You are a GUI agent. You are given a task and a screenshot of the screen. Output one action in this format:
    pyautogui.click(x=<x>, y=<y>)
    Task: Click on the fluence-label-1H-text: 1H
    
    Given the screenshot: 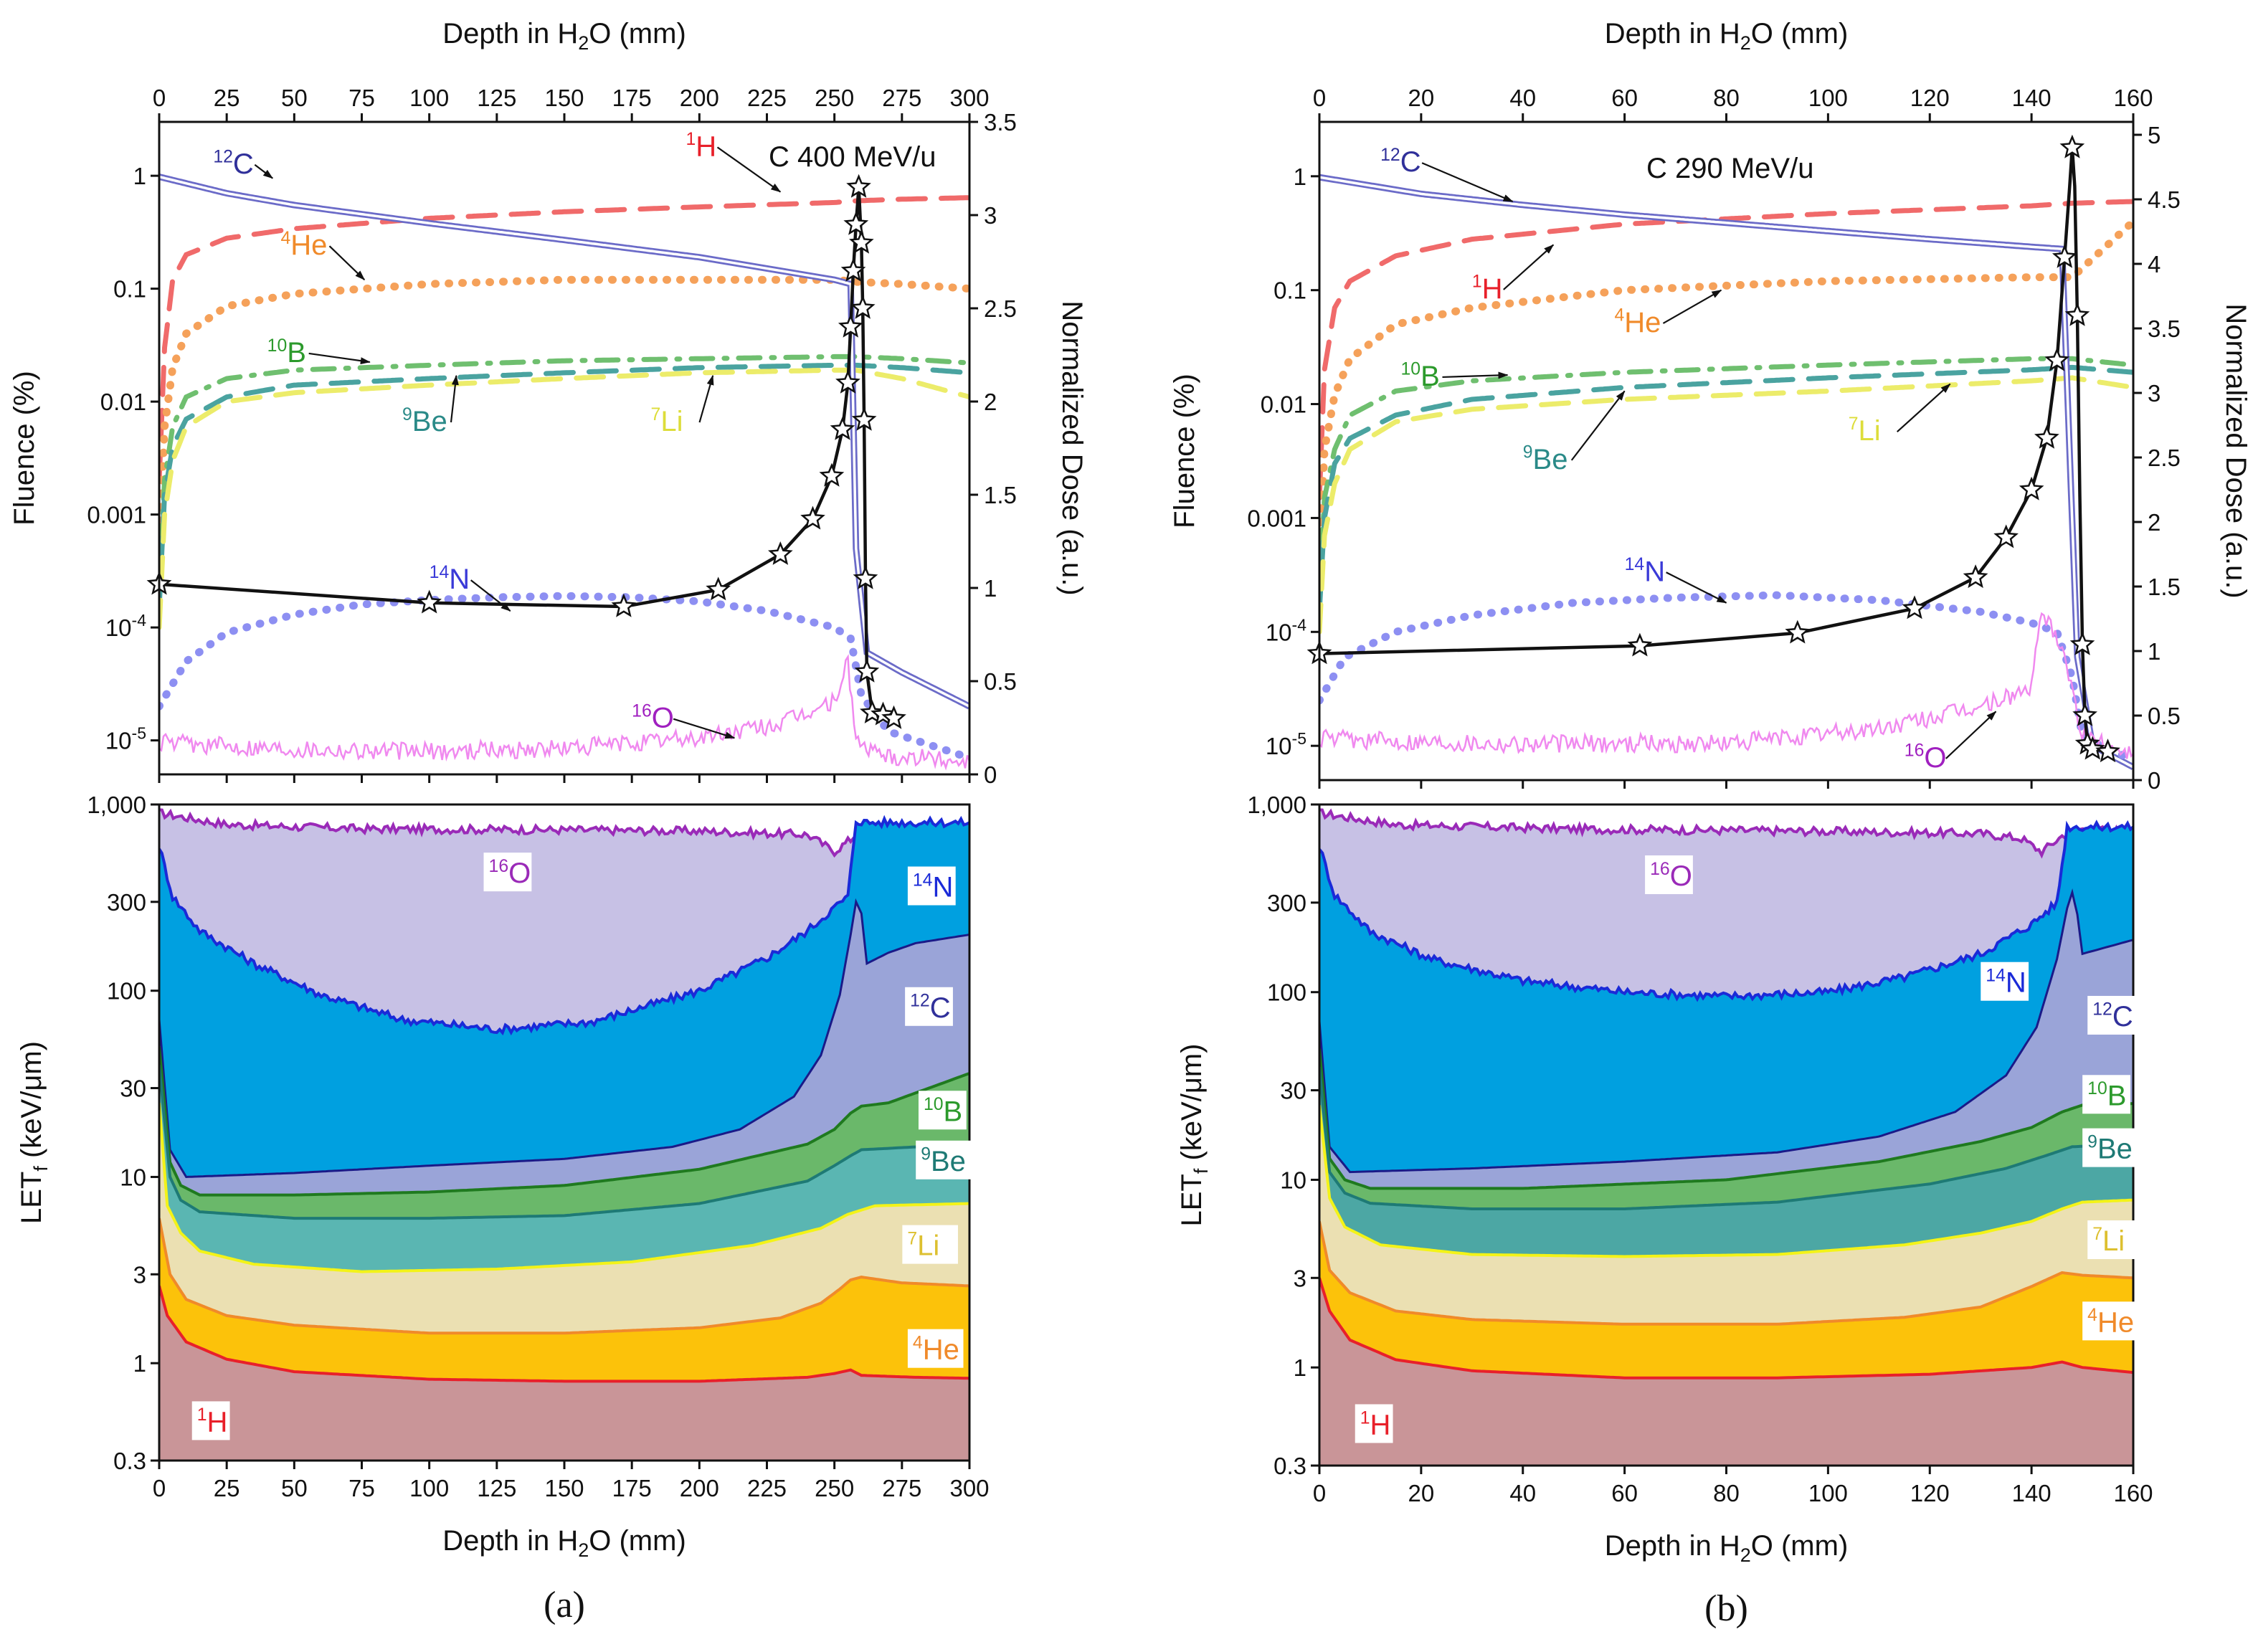 What is the action you would take?
    pyautogui.click(x=701, y=146)
    